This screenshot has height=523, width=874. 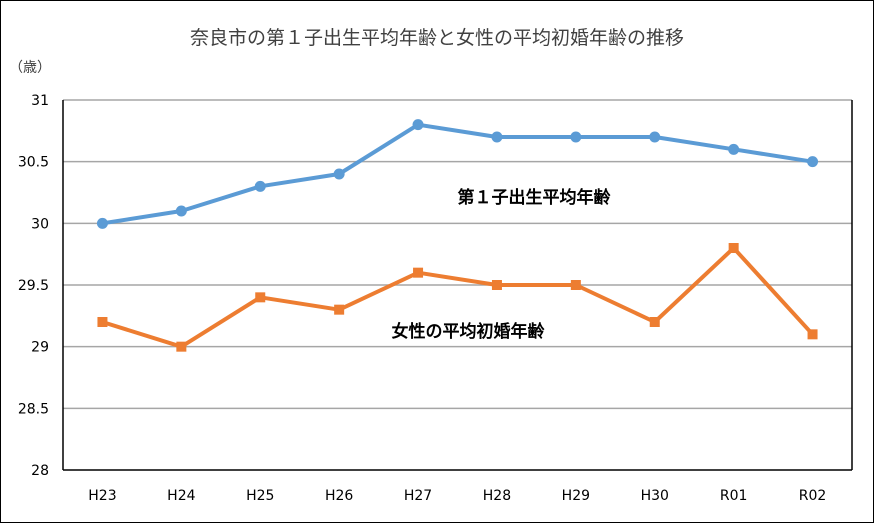 I want to click on y-axis-unit-label: （歳）, so click(x=30, y=68).